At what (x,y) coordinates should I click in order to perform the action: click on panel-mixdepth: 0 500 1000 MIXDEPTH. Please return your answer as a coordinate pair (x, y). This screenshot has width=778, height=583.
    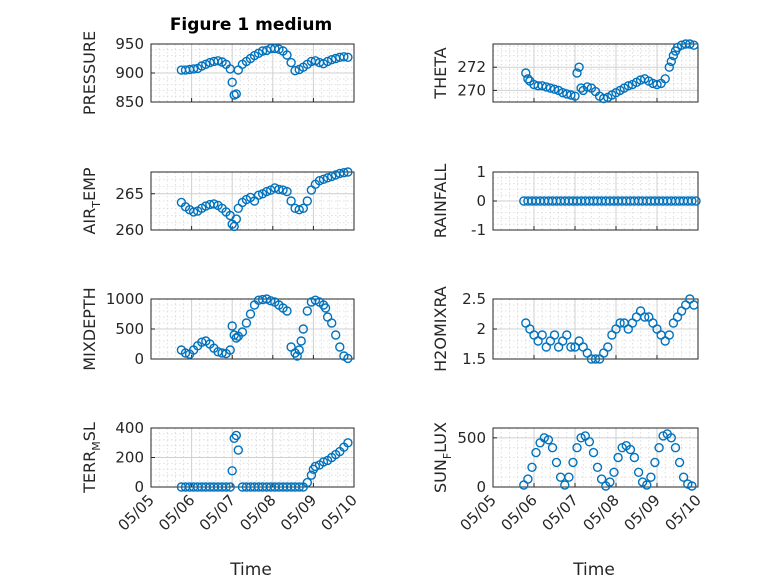
    Looking at the image, I should click on (217, 329).